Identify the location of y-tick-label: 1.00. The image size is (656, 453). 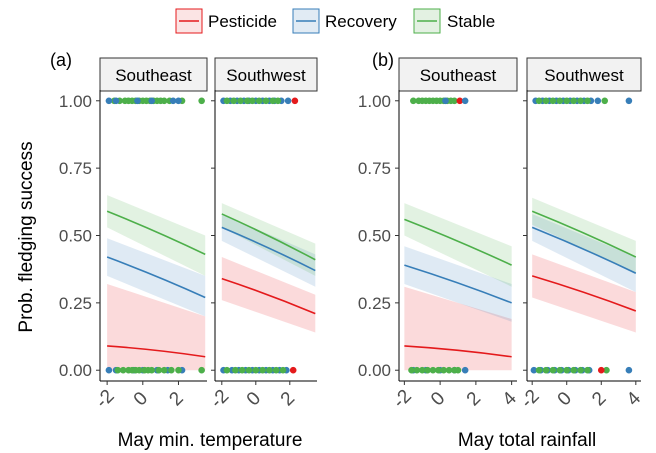
(75, 101).